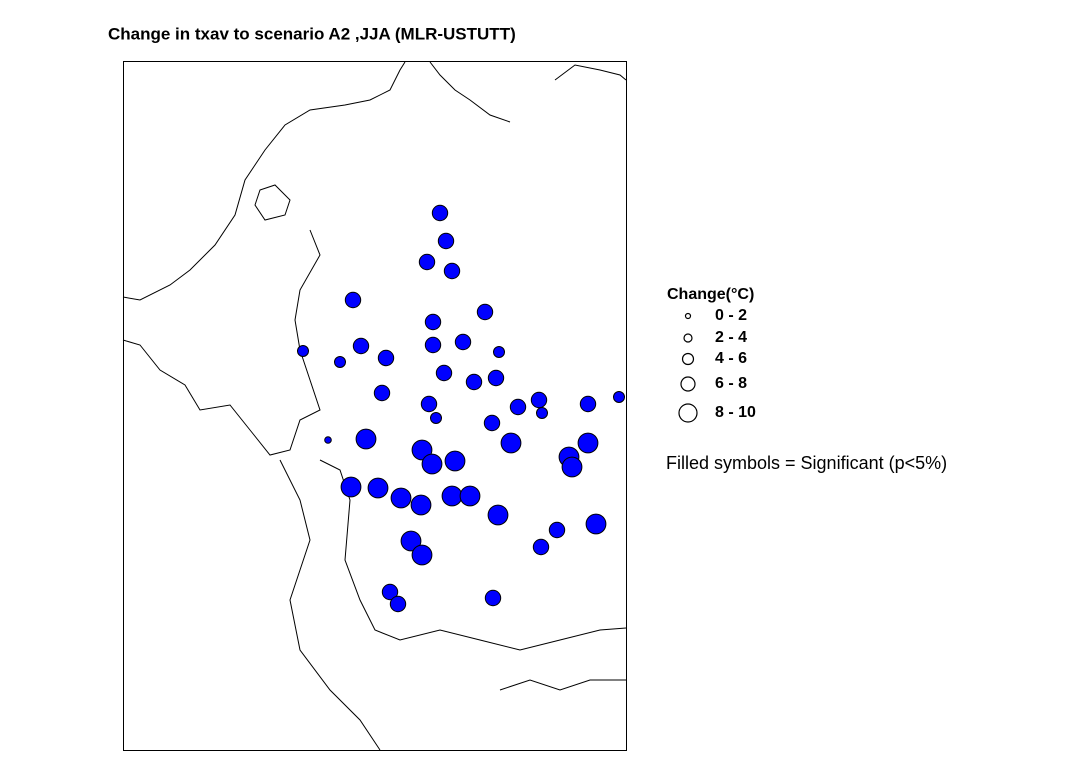 Image resolution: width=1084 pixels, height=766 pixels. Describe the element at coordinates (731, 315) in the screenshot. I see `legend-label: 0 - 2` at that location.